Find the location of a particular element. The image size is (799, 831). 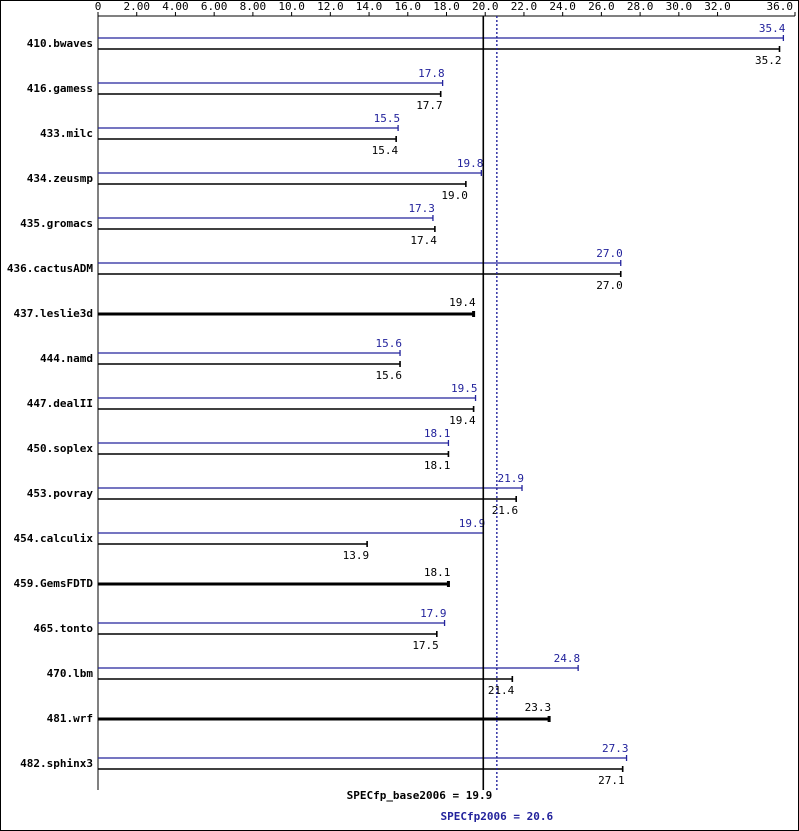

x-tick-label: 6.00 is located at coordinates (214, 6).